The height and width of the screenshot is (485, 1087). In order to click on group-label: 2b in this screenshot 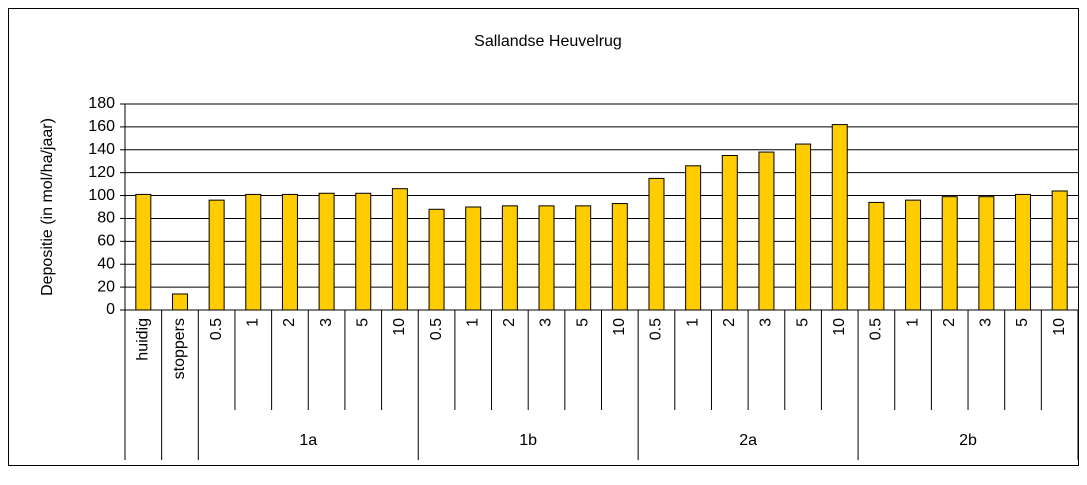, I will do `click(968, 440)`.